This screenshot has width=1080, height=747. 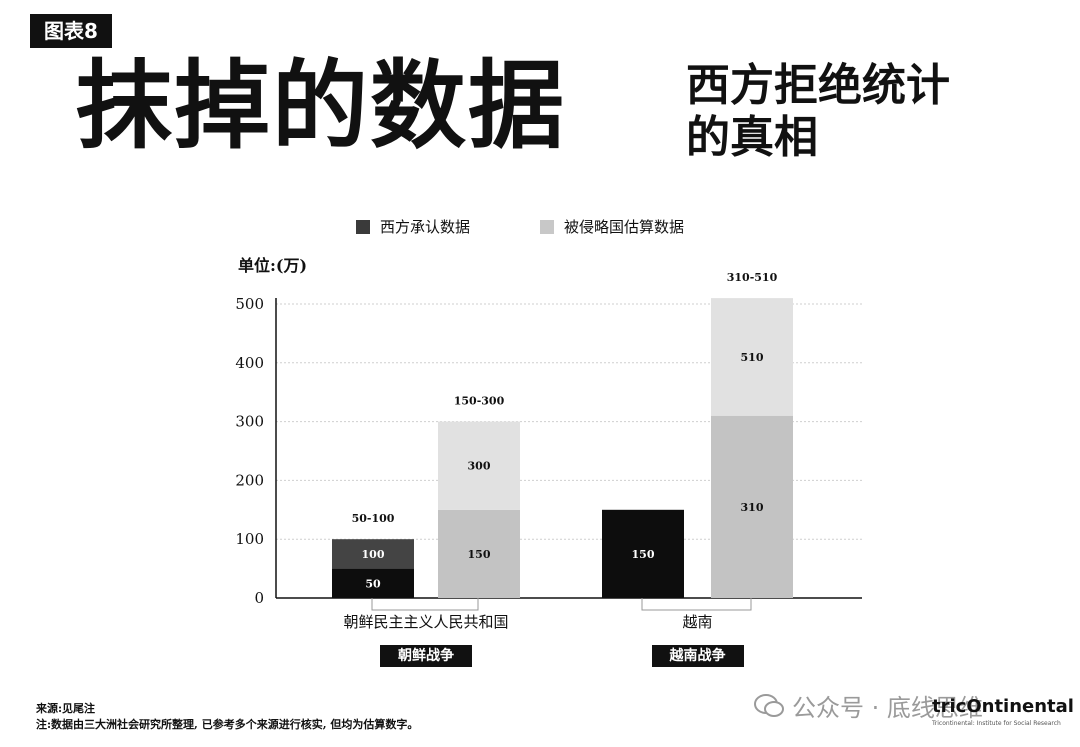 What do you see at coordinates (363, 226) in the screenshot?
I see `legend-swatch-western` at bounding box center [363, 226].